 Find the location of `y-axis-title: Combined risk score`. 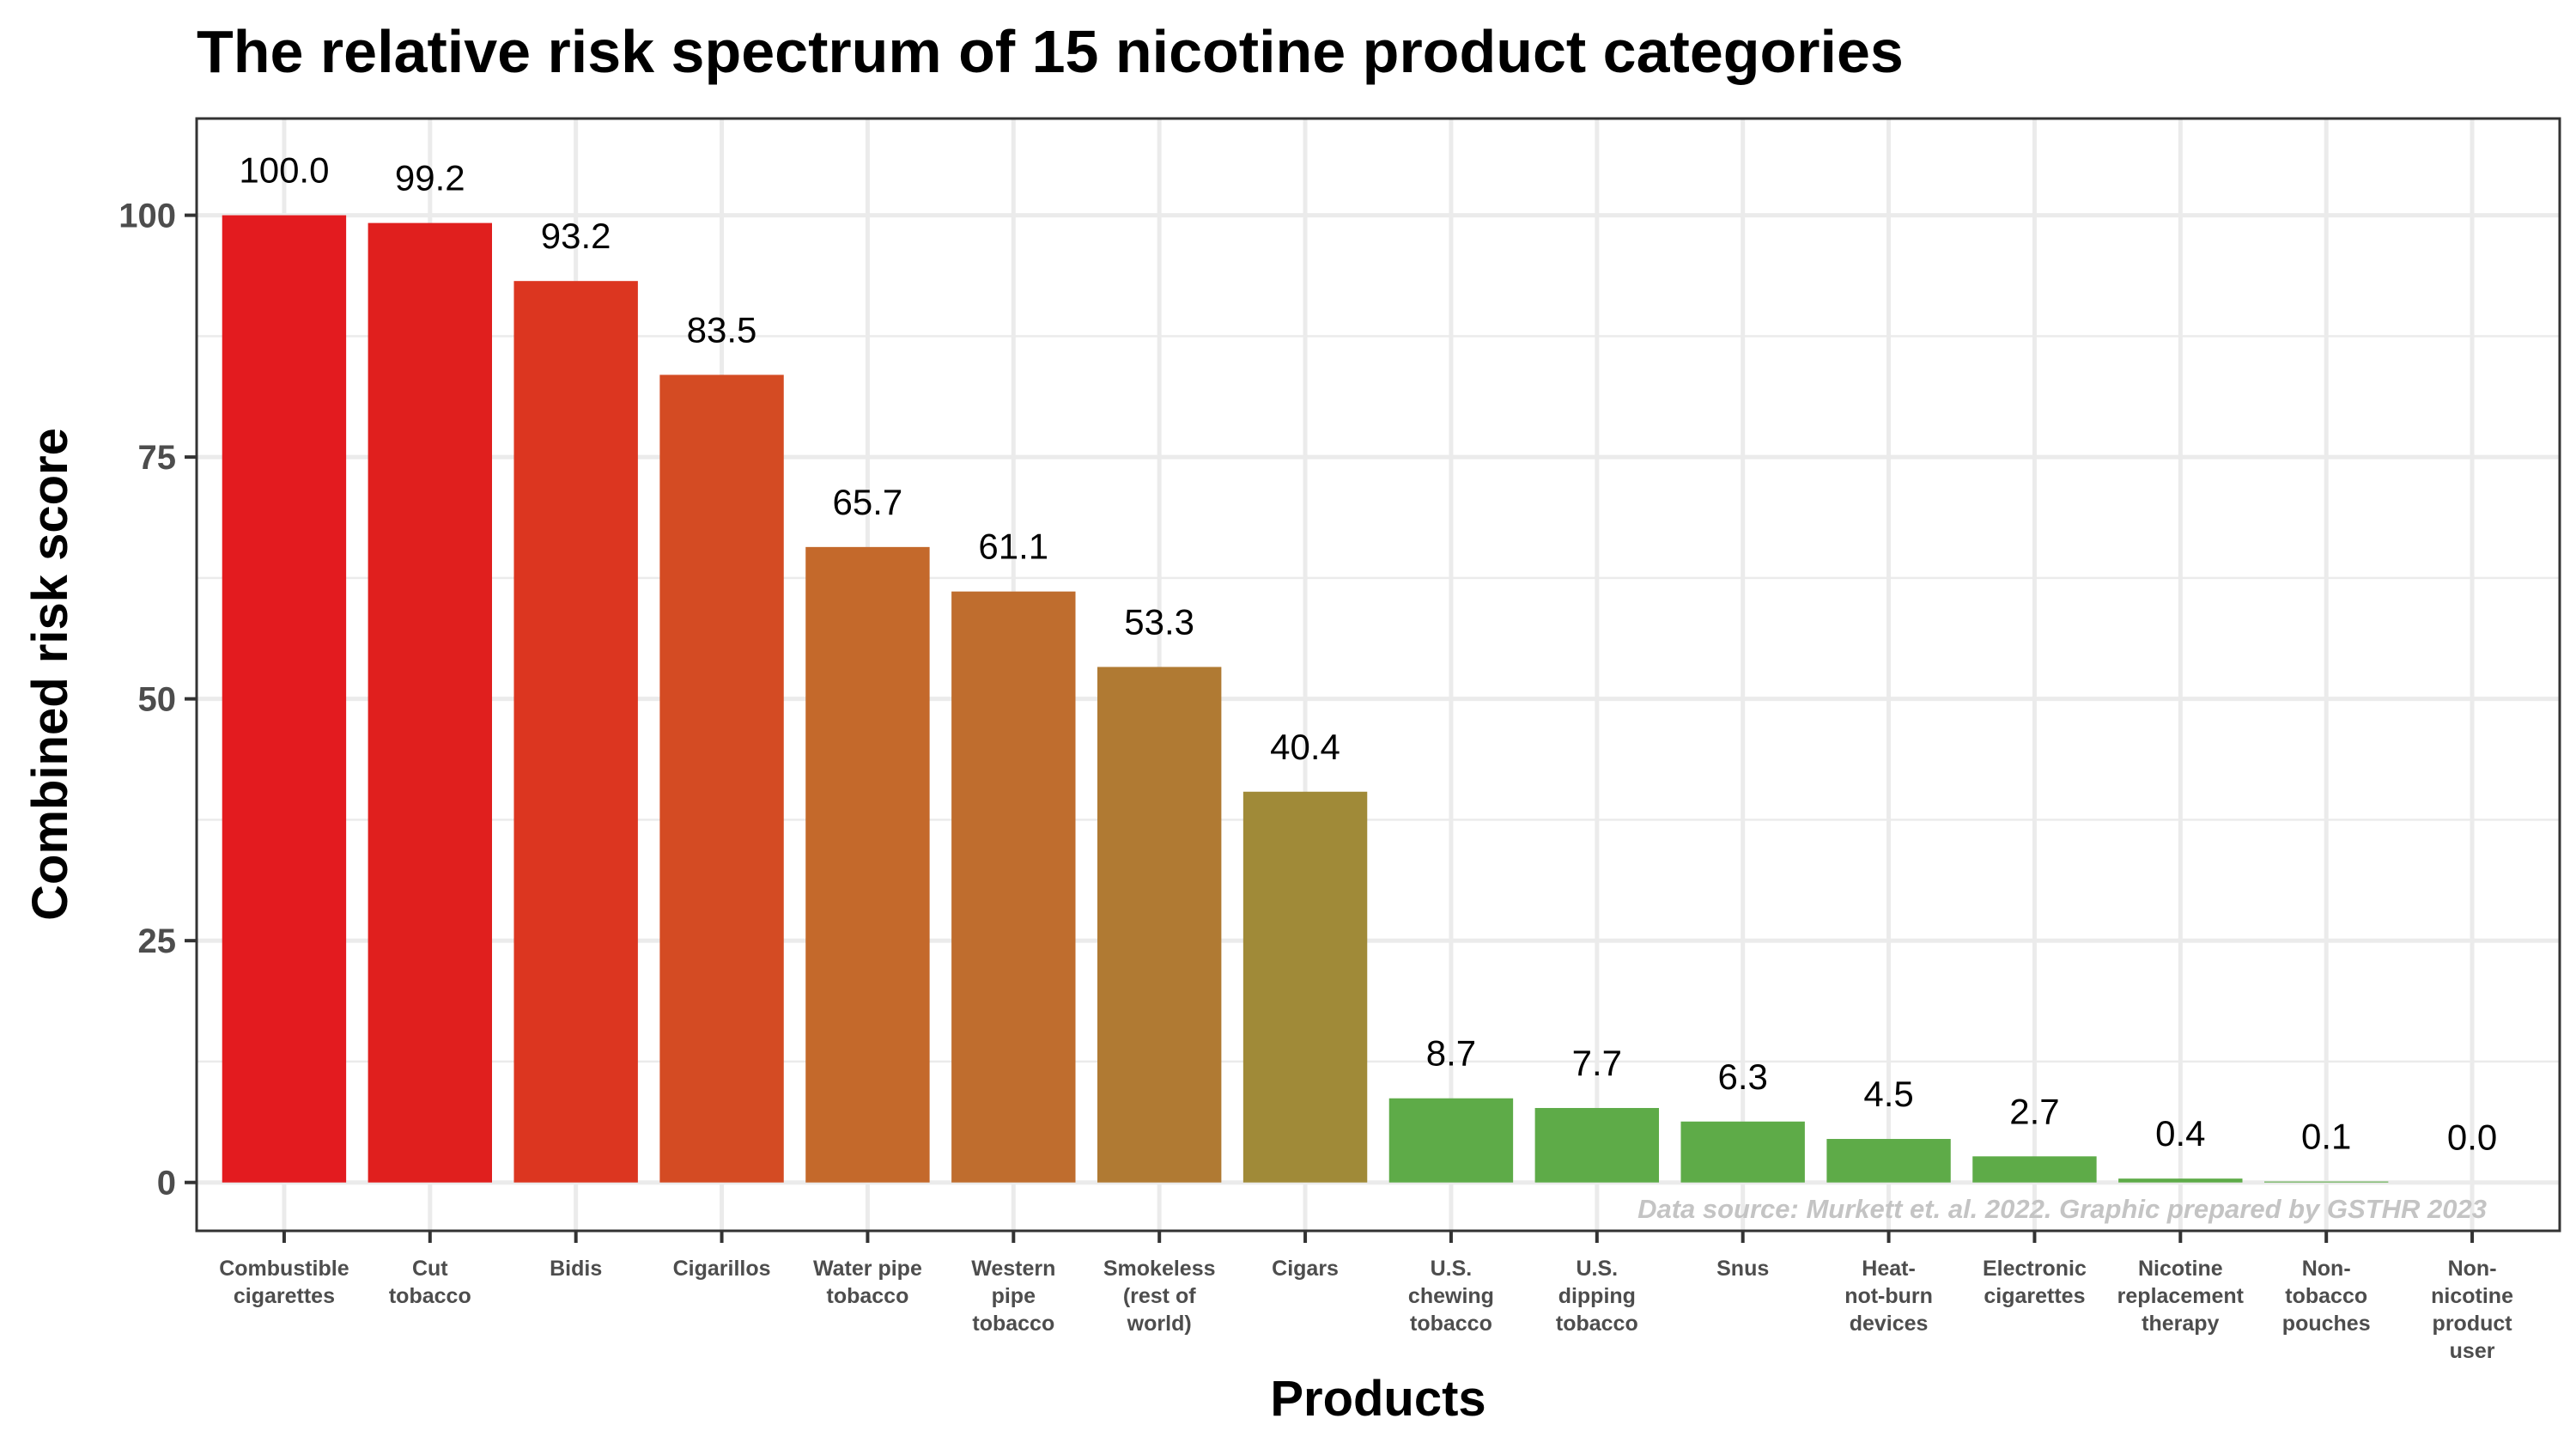

y-axis-title: Combined risk score is located at coordinates (50, 674).